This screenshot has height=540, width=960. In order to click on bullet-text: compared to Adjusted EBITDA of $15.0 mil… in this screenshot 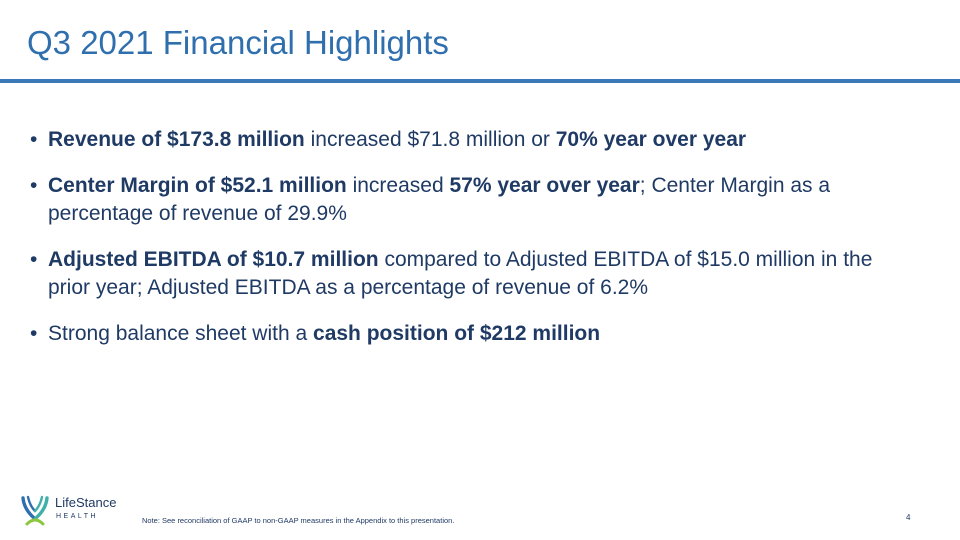, I will do `click(460, 273)`.